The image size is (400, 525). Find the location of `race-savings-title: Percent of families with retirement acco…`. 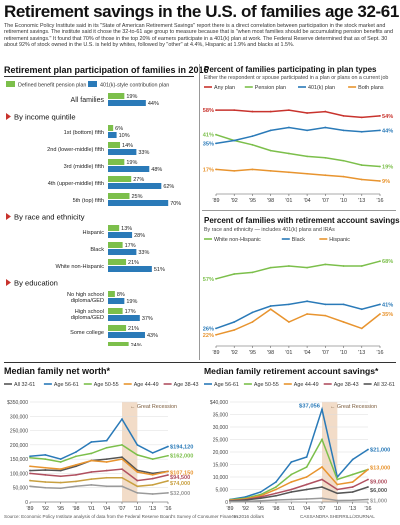

race-savings-title: Percent of families with retirement acco… is located at coordinates (302, 220).